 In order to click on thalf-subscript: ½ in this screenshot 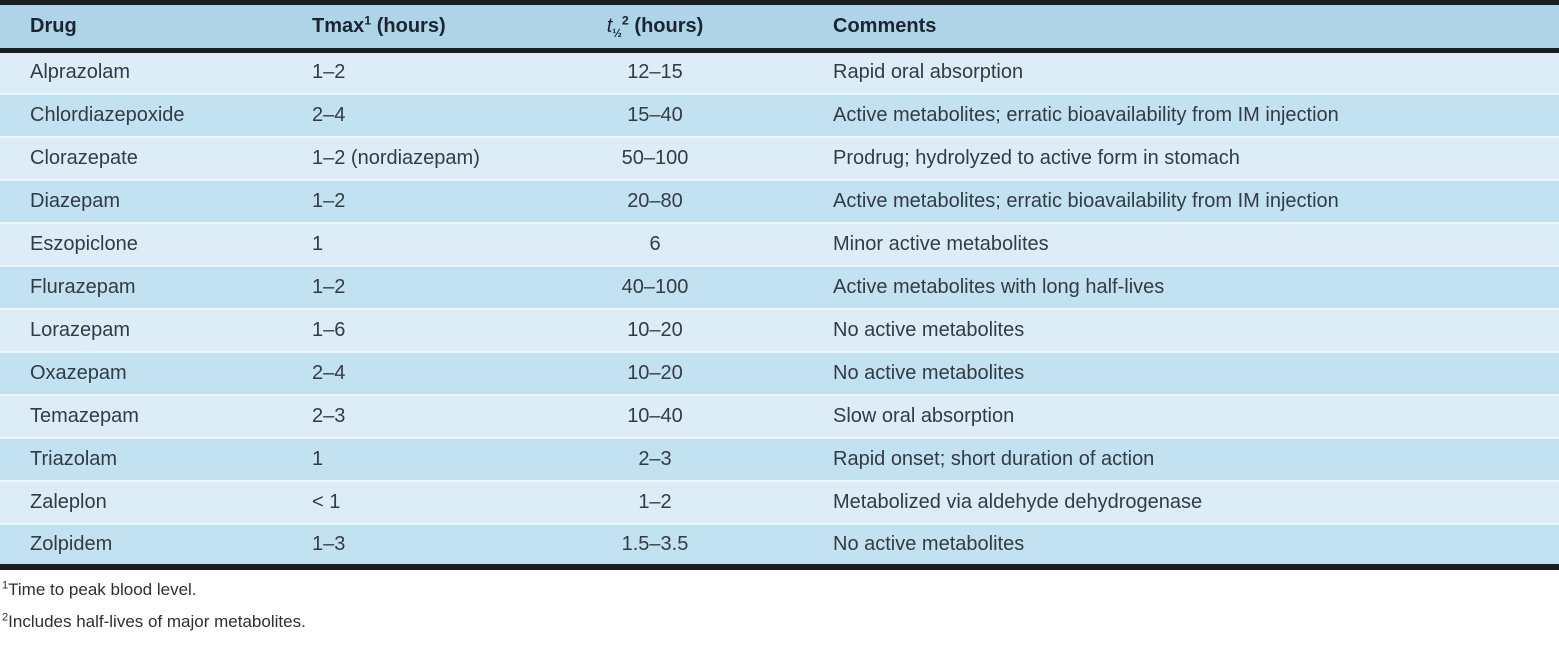, I will do `click(617, 33)`.